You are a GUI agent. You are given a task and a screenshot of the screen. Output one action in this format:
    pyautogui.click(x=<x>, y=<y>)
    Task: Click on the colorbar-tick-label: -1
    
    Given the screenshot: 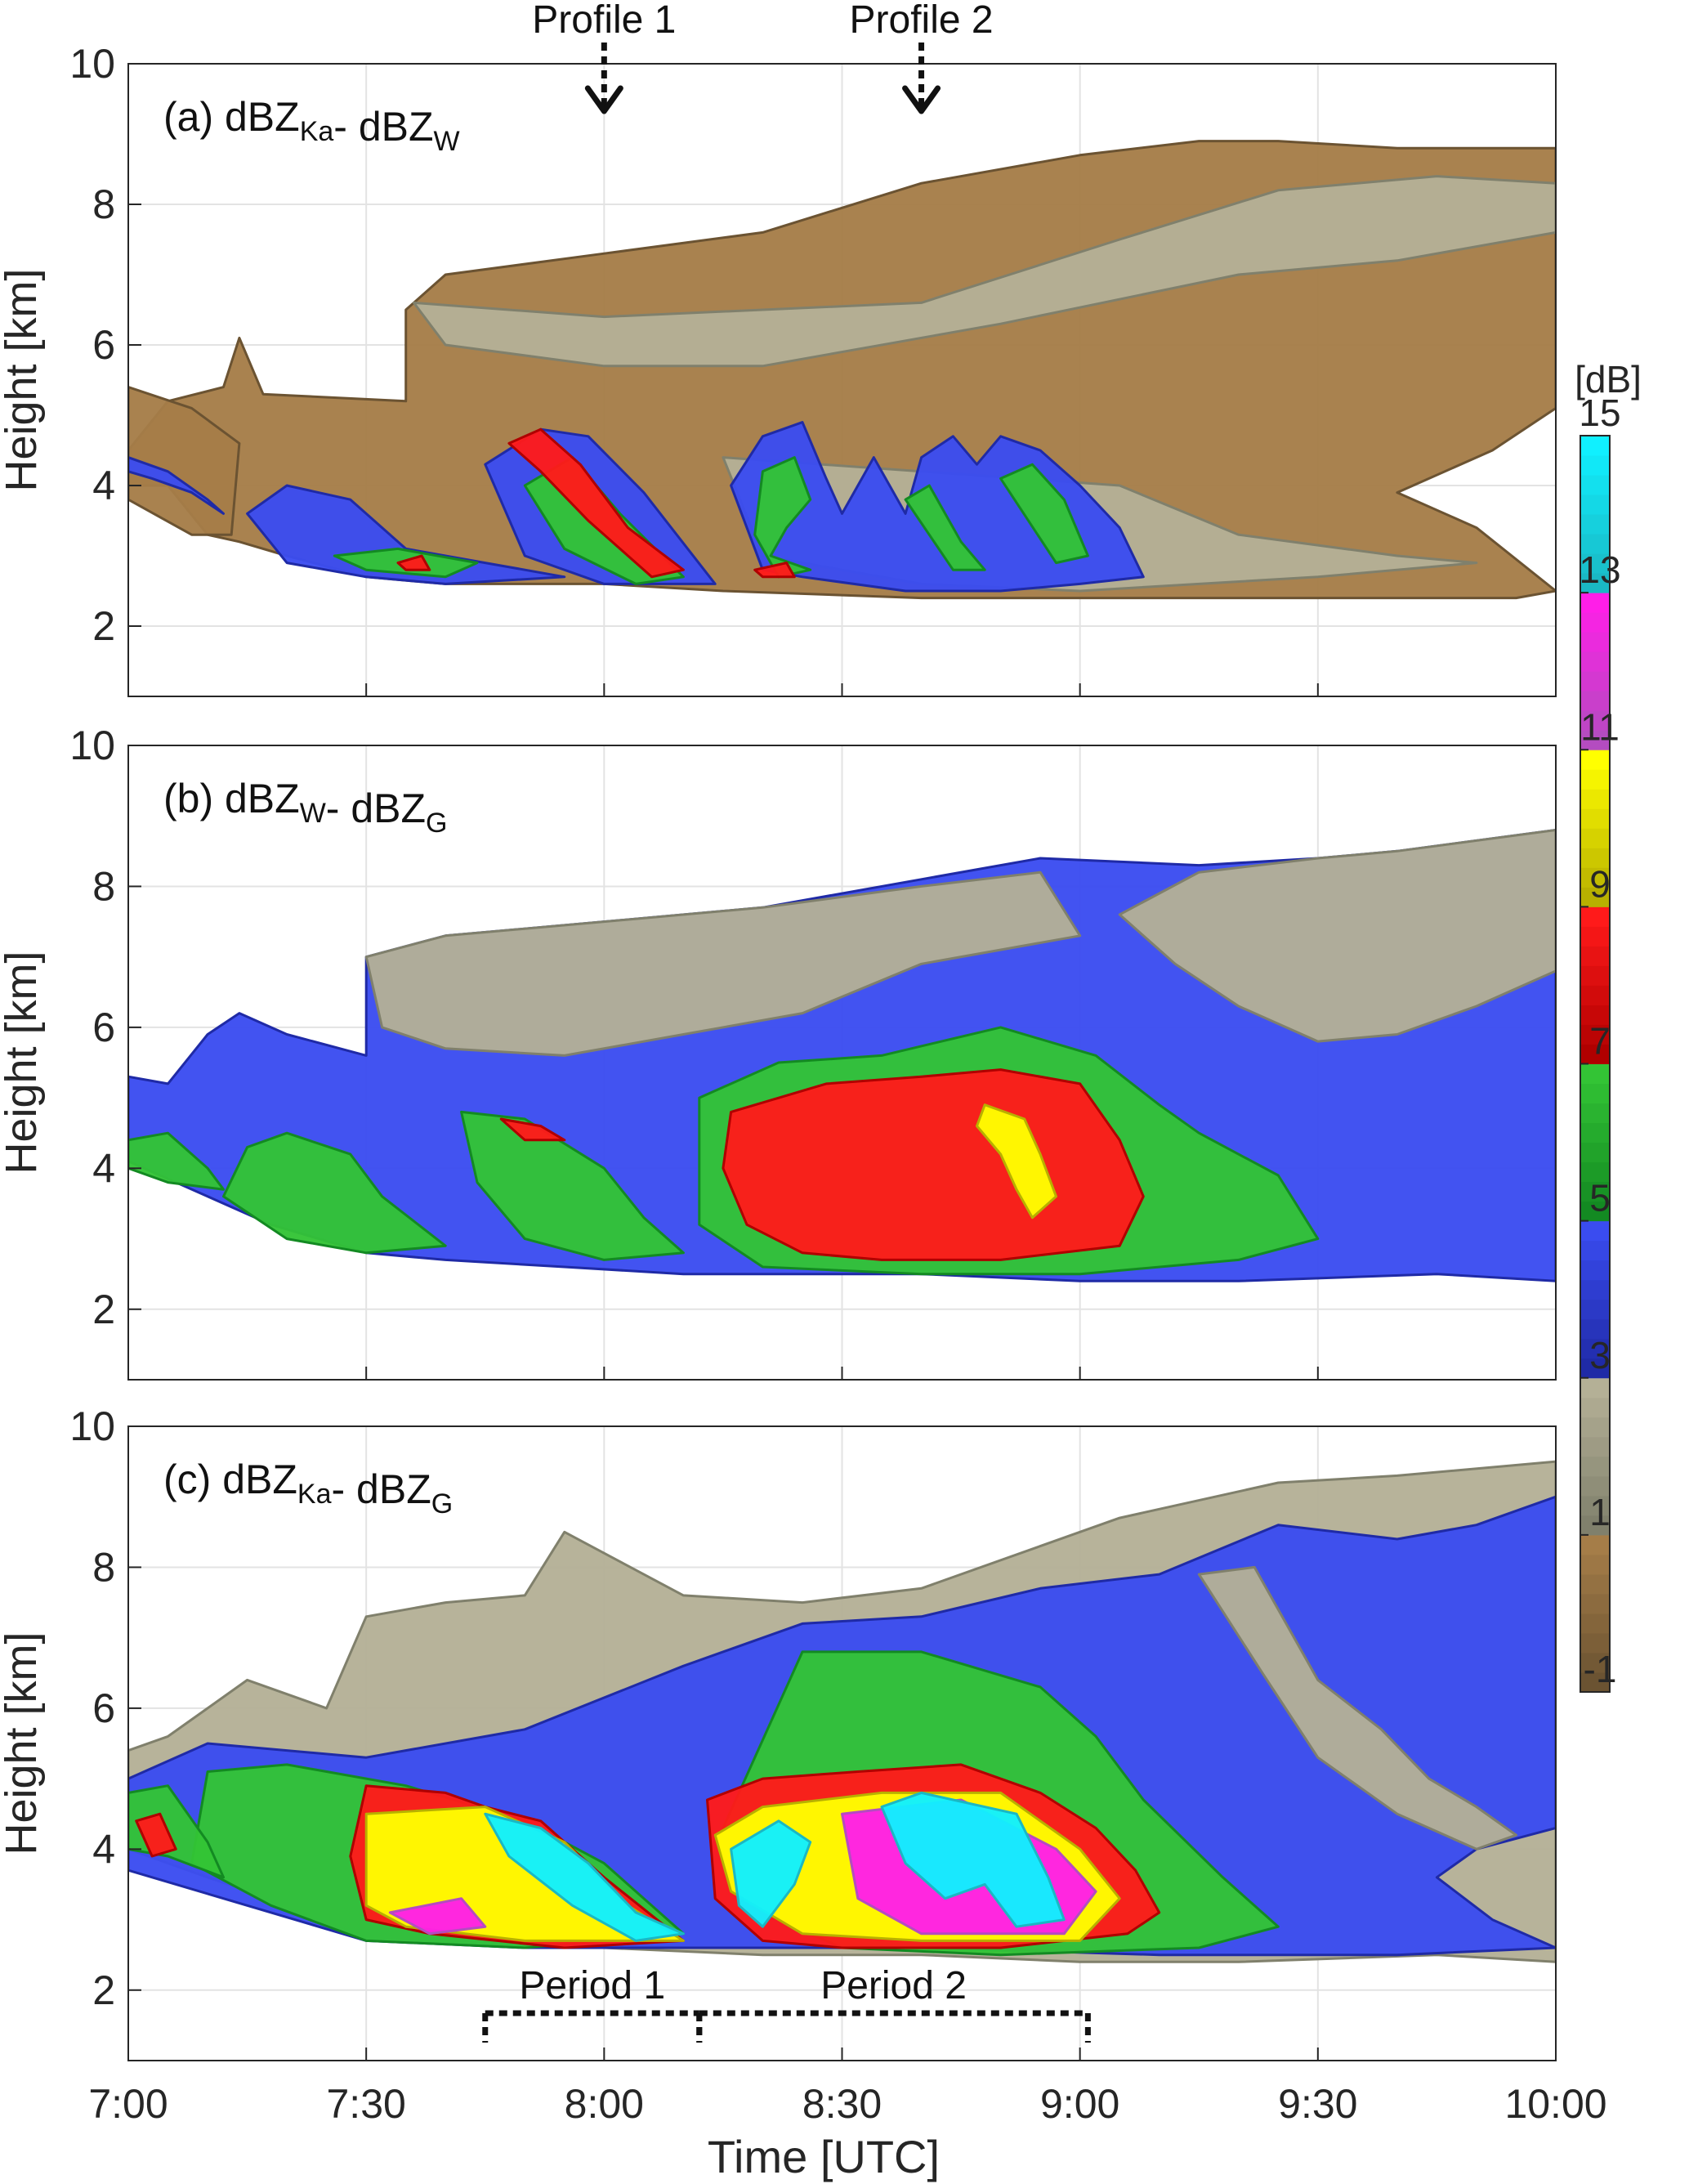 What is the action you would take?
    pyautogui.click(x=1600, y=1669)
    